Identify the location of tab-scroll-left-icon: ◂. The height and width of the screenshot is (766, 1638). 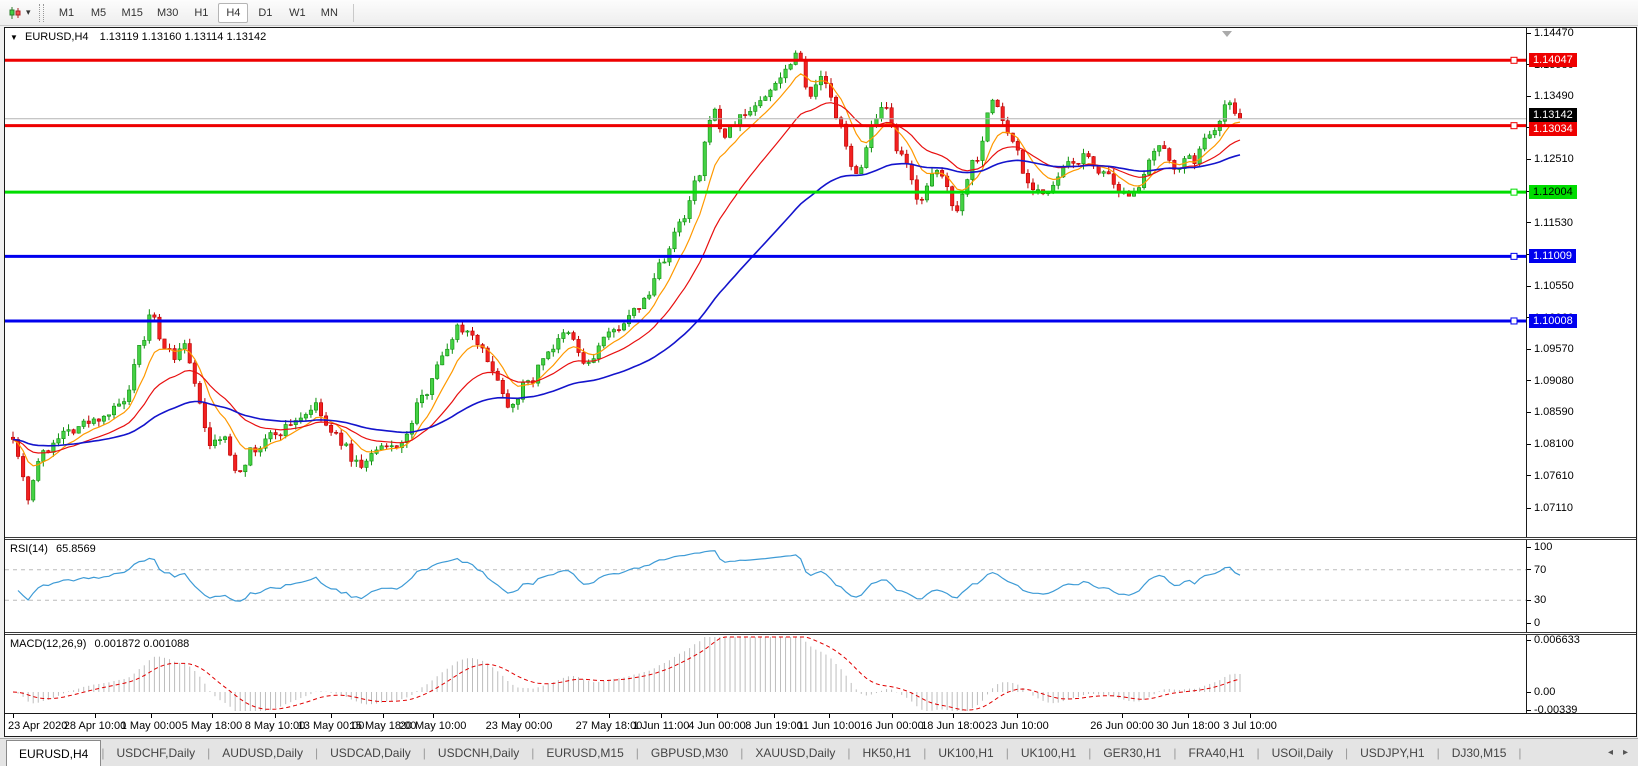
(1610, 752).